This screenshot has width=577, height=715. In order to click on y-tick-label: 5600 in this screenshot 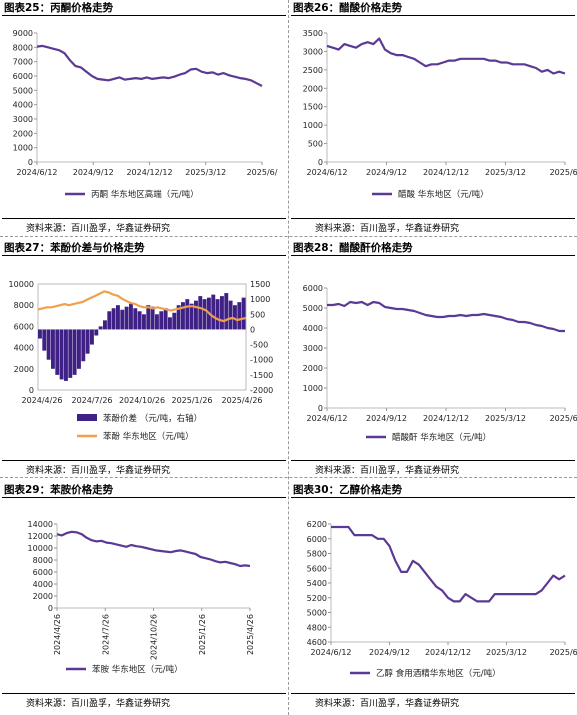, I will do `click(317, 568)`.